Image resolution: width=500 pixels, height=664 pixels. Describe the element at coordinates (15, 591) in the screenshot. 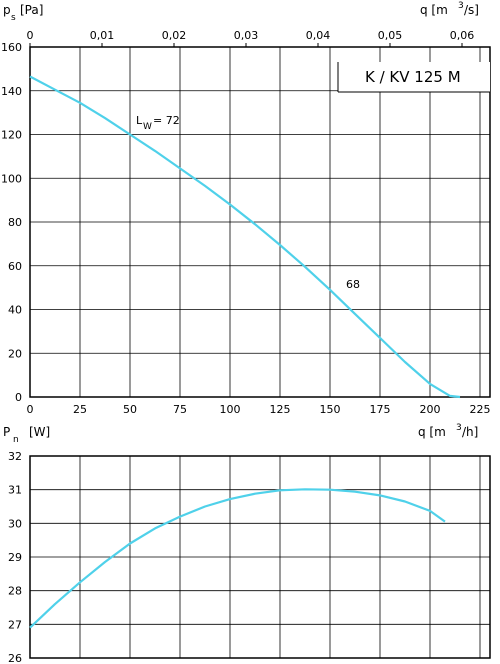

I see `power-y-tick-label: 28` at that location.